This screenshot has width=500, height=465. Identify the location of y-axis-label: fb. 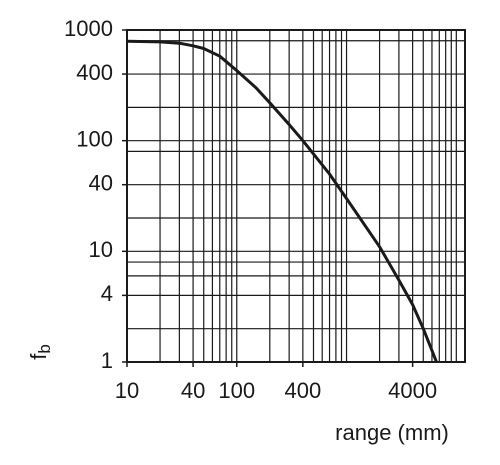
(40, 352).